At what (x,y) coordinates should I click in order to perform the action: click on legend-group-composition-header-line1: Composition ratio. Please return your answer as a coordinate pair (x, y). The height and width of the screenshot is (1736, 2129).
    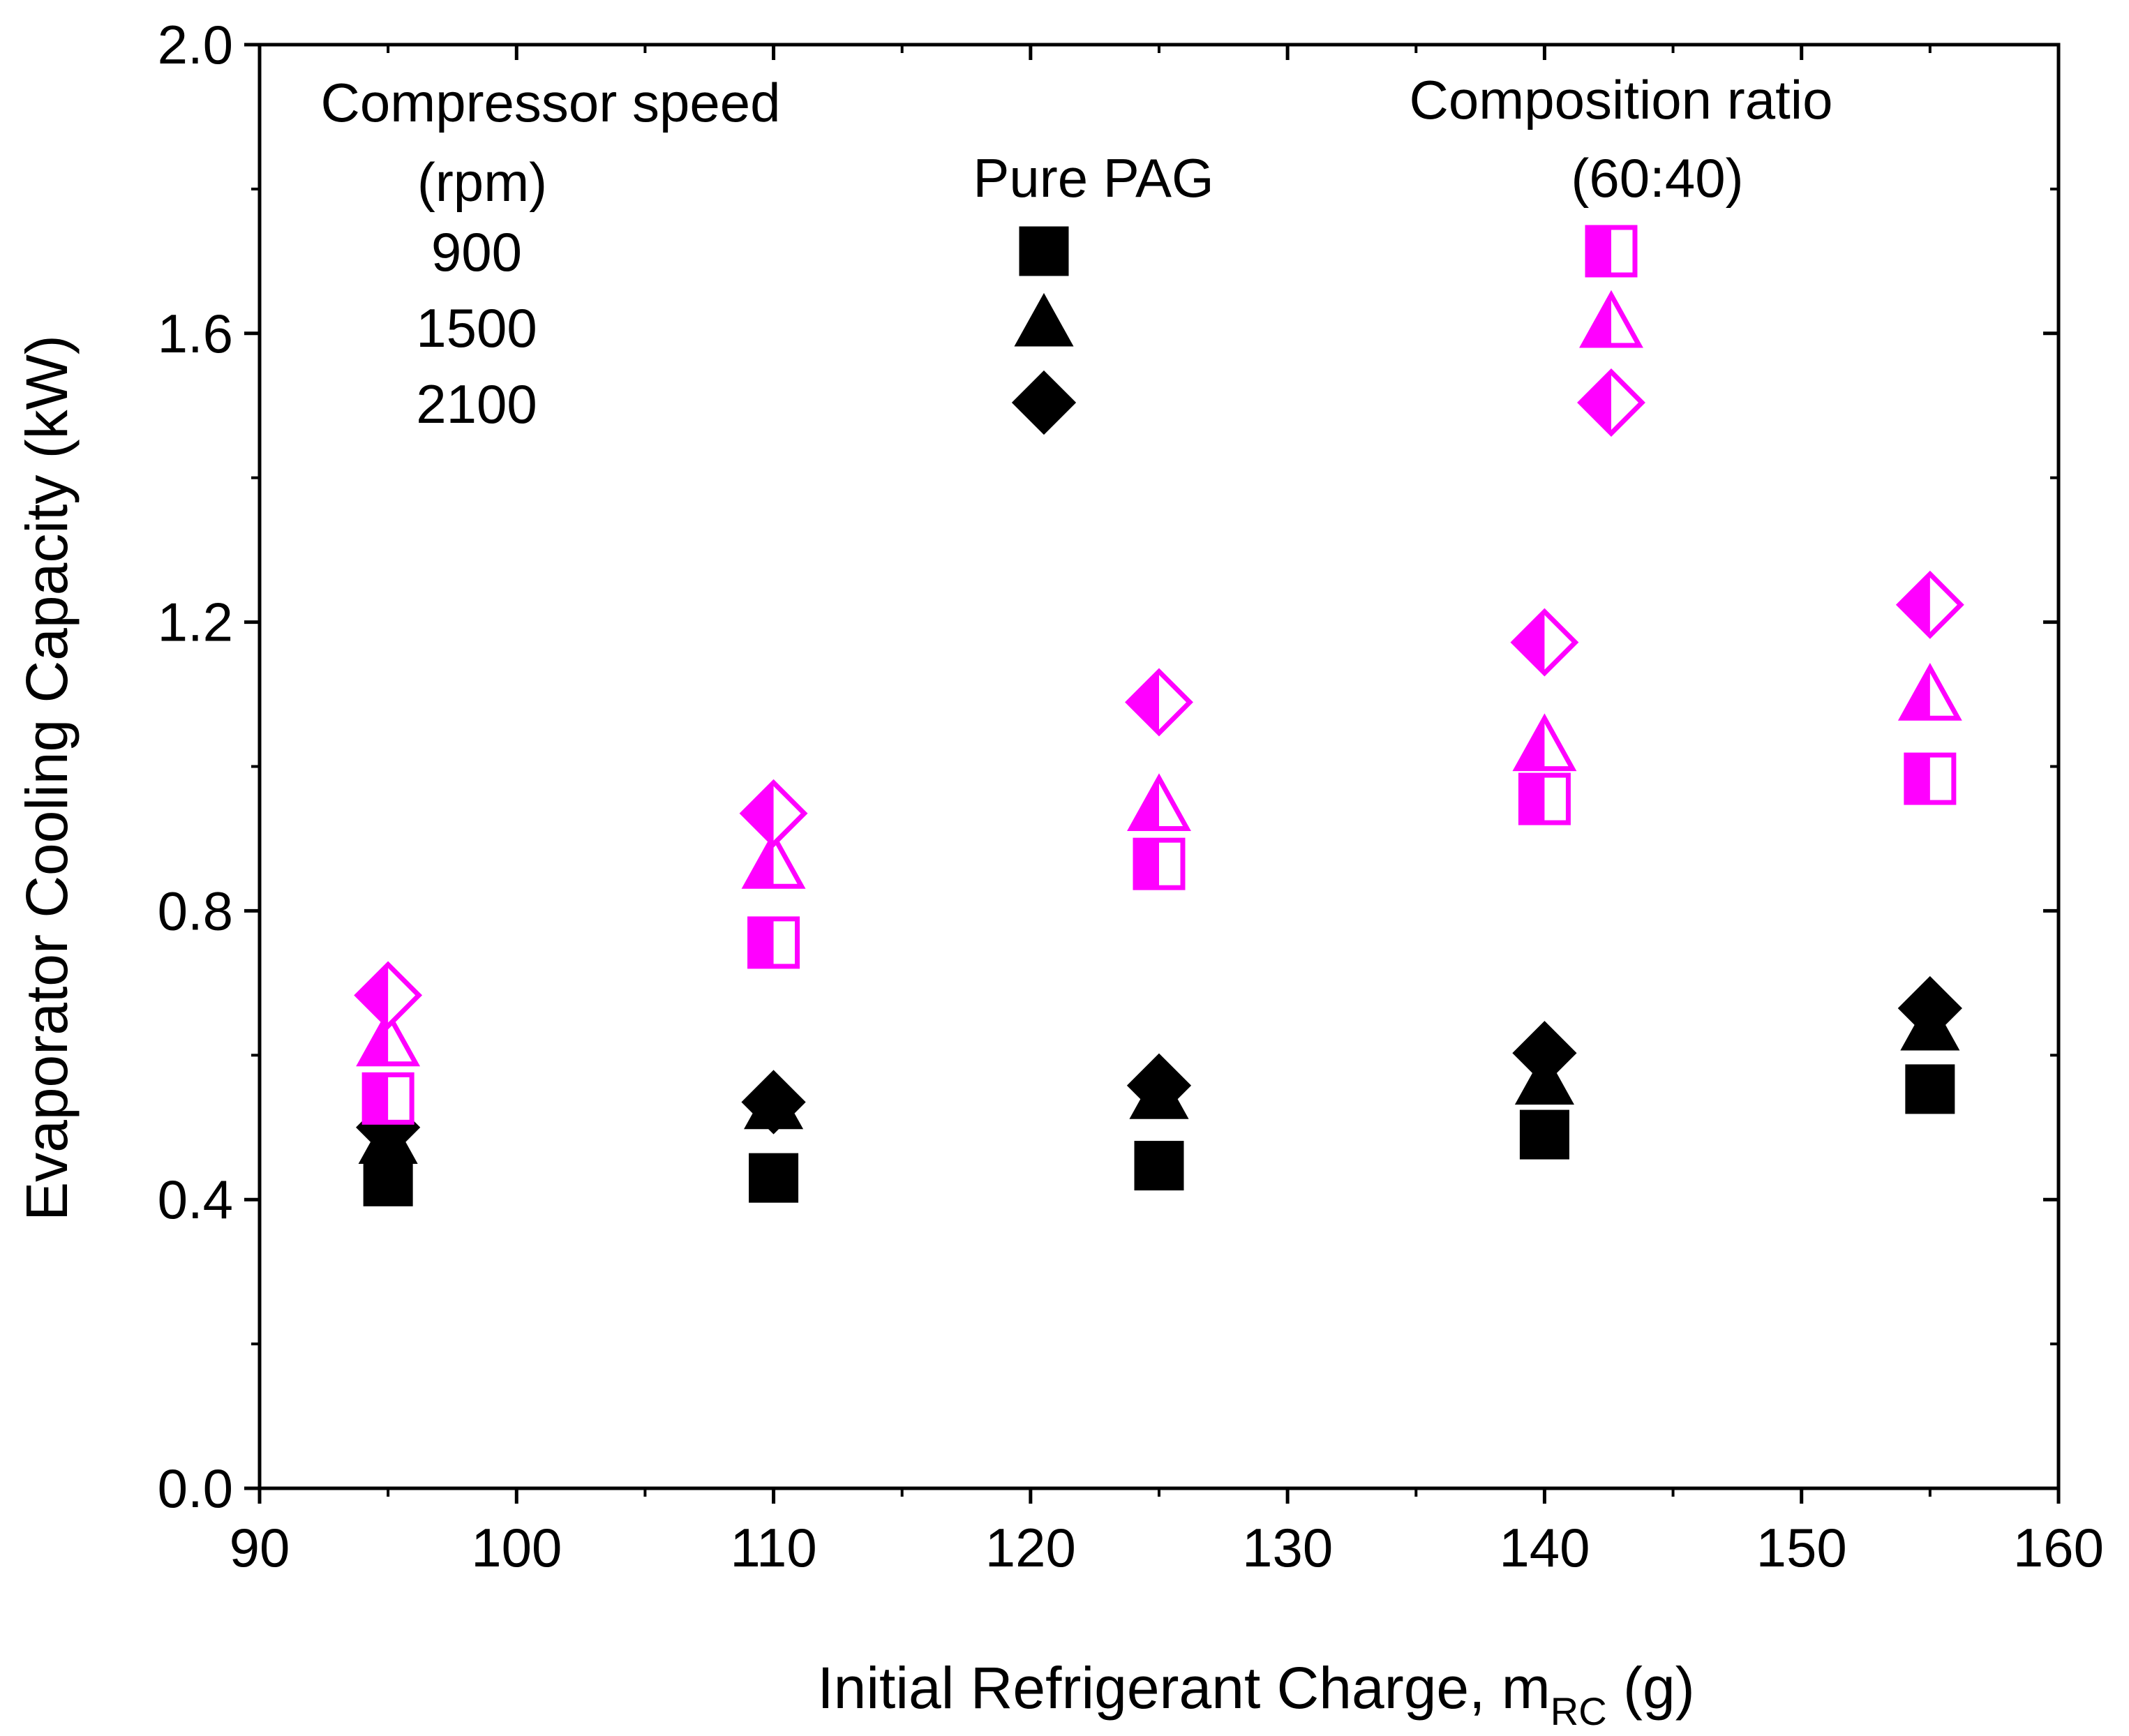
    Looking at the image, I should click on (1621, 99).